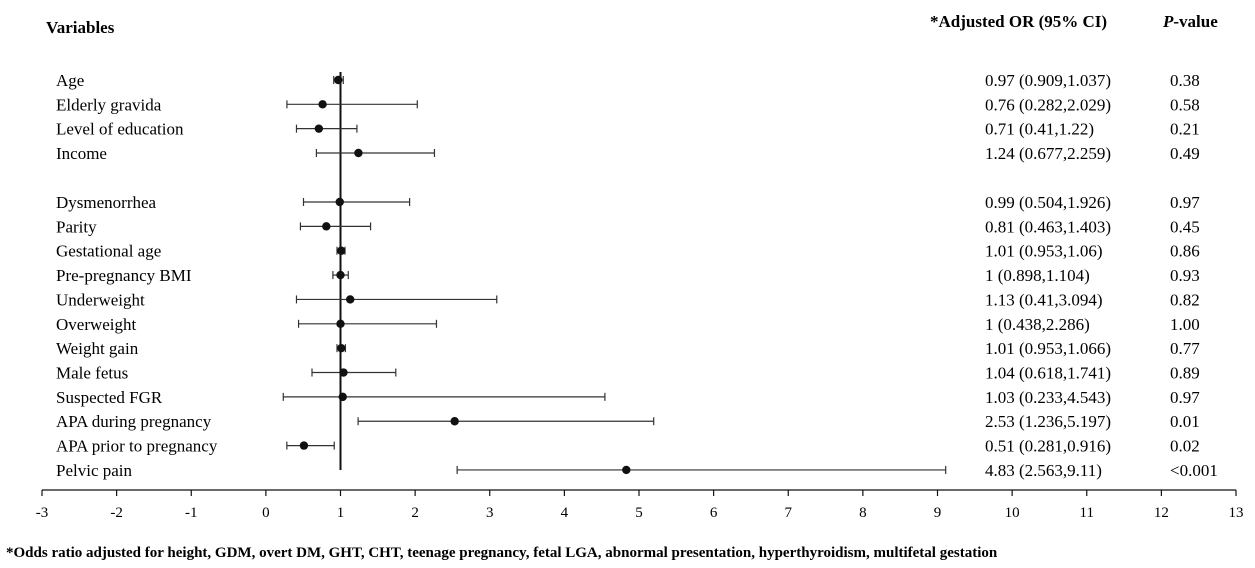 The height and width of the screenshot is (568, 1255). Describe the element at coordinates (628, 226) in the screenshot. I see `forest-row: Parity 0.81 (0.463,1.403) 0.45` at that location.